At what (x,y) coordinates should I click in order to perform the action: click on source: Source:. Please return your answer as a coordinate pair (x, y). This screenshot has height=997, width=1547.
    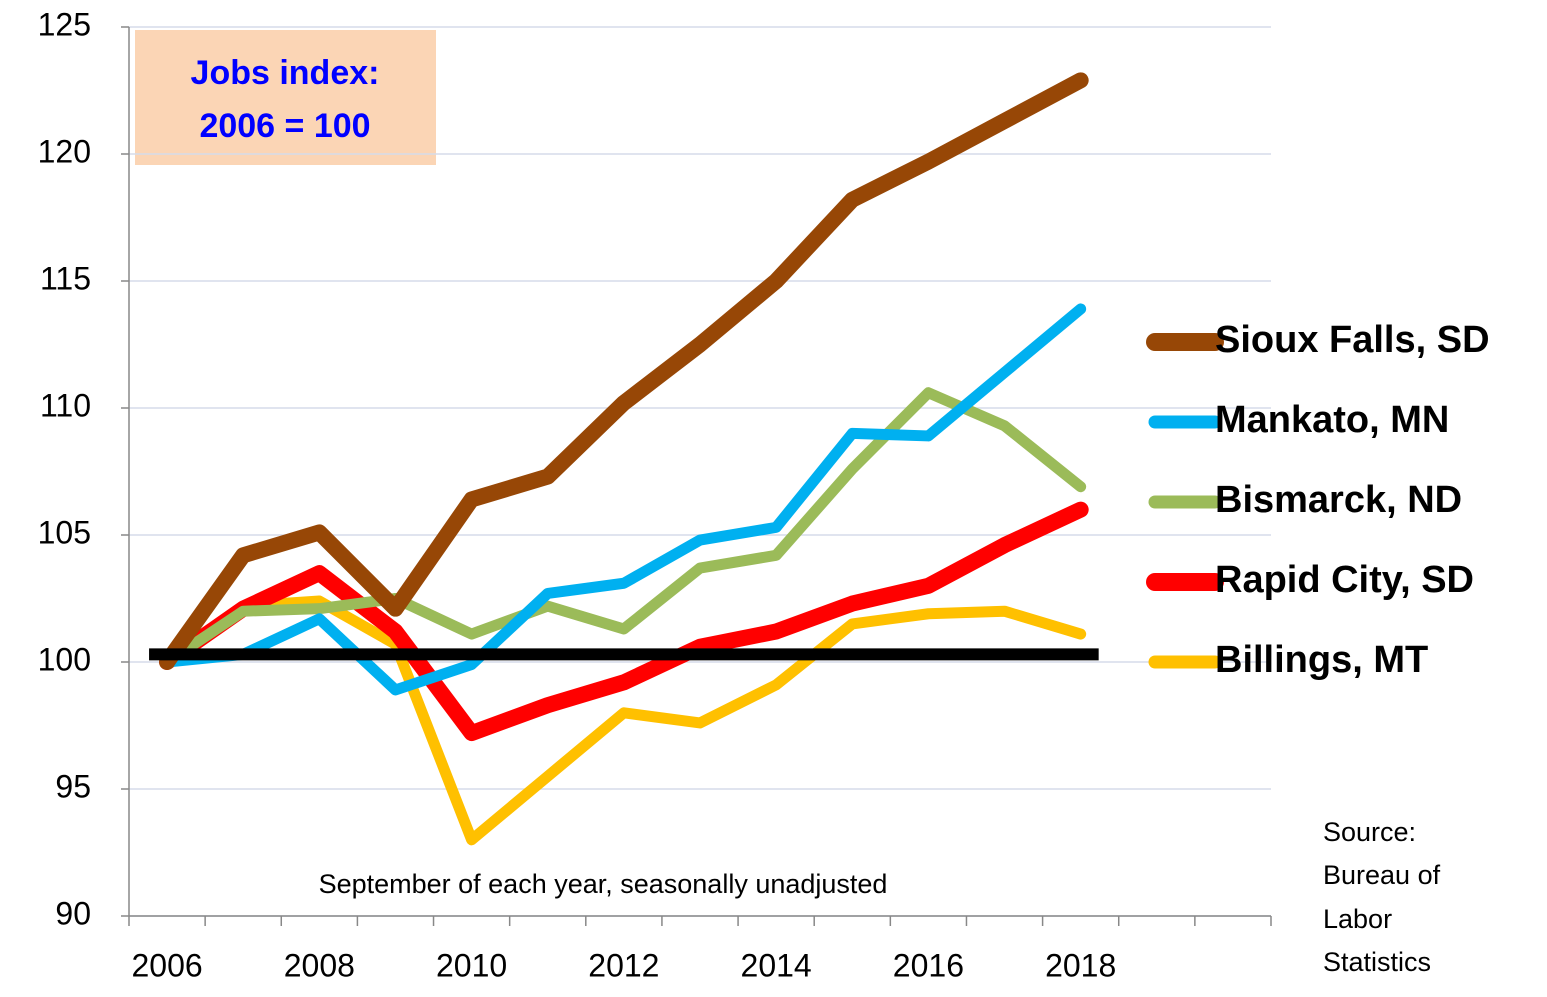
    Looking at the image, I should click on (1369, 832).